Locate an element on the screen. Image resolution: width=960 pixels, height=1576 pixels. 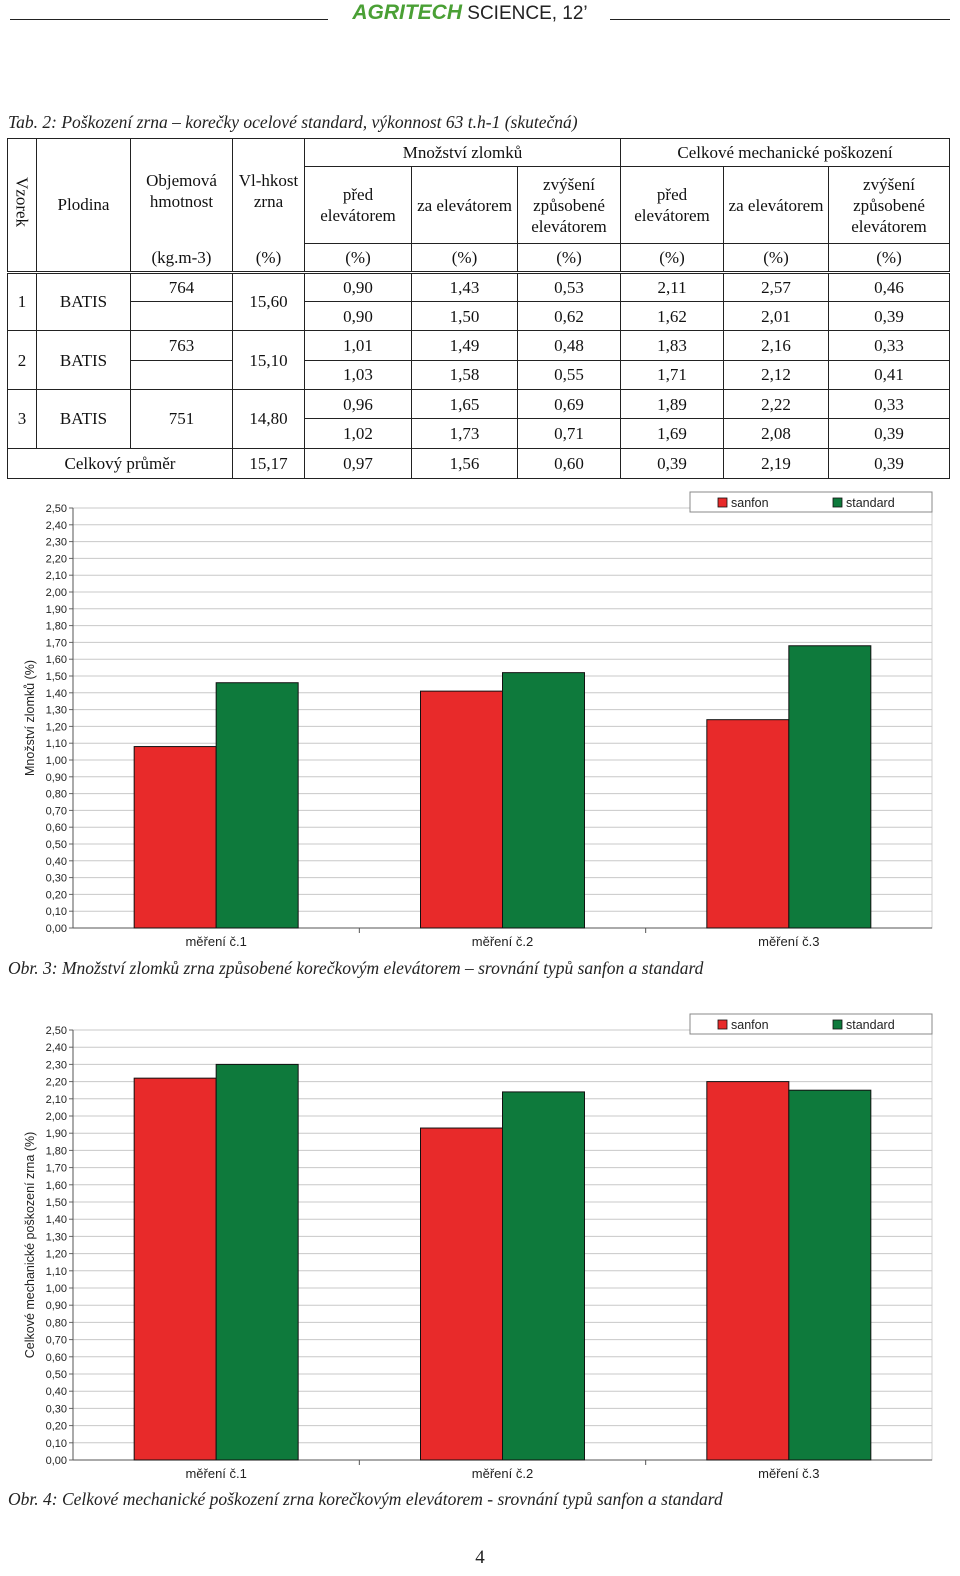
journal-header: AGRITECH SCIENCE, 12’ is located at coordinates (470, 13).